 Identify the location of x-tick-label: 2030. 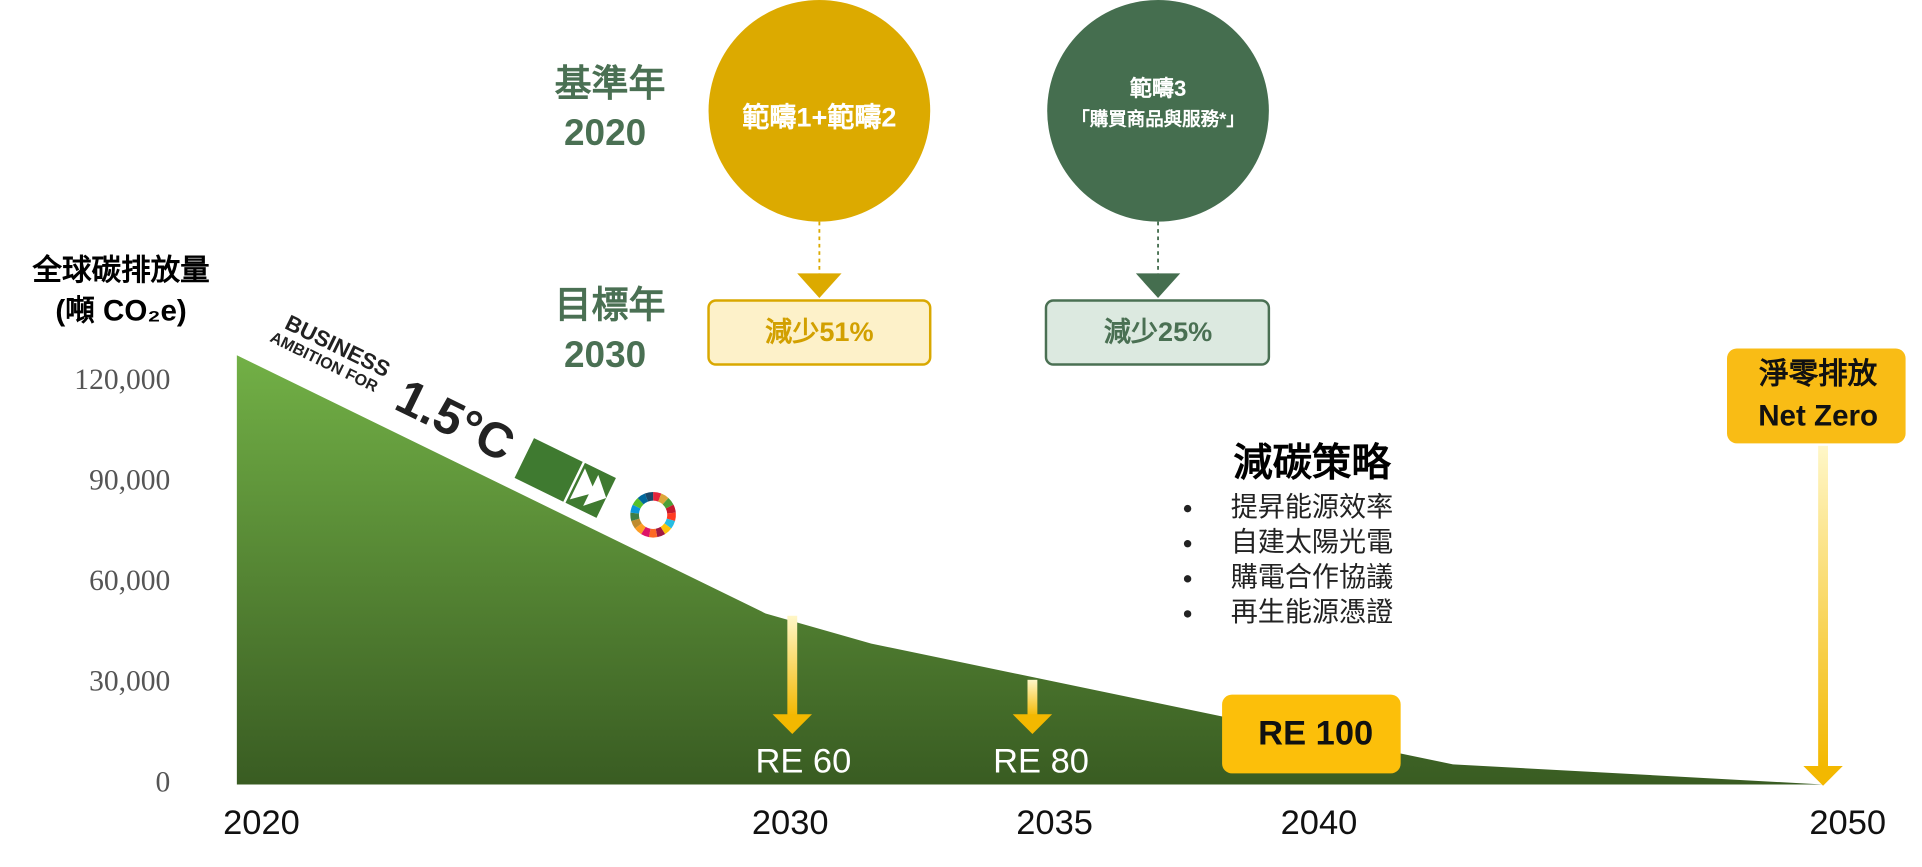
(790, 823).